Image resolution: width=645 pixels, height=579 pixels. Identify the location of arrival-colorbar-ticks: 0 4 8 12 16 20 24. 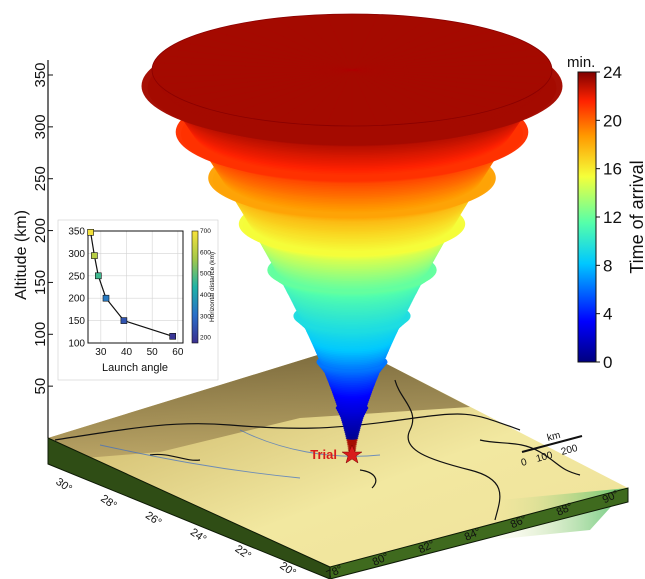
(609, 217).